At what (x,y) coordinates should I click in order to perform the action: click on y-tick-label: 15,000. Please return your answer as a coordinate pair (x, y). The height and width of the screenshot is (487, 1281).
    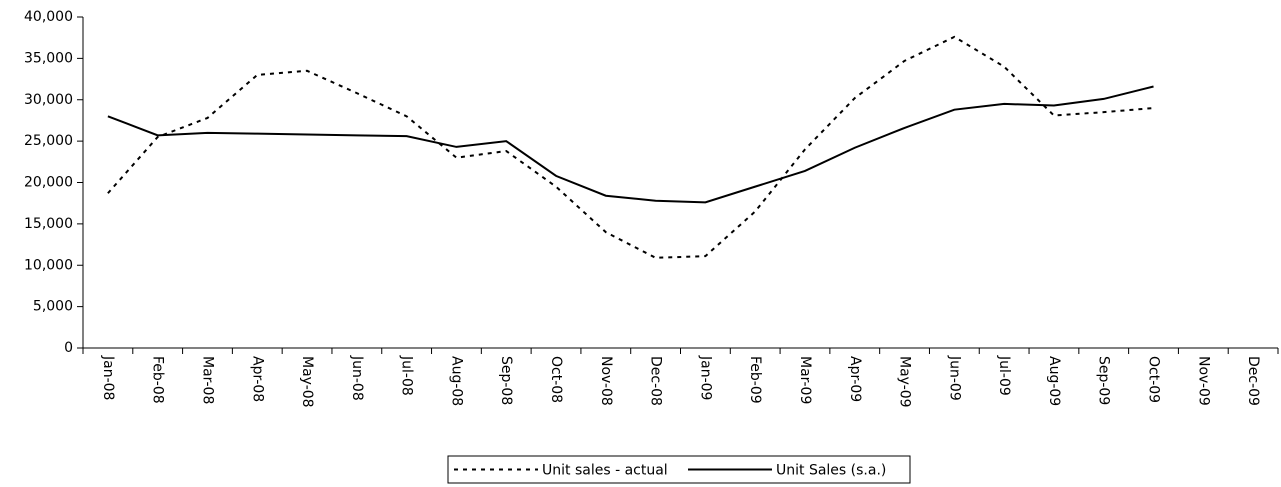
    Looking at the image, I should click on (48, 224).